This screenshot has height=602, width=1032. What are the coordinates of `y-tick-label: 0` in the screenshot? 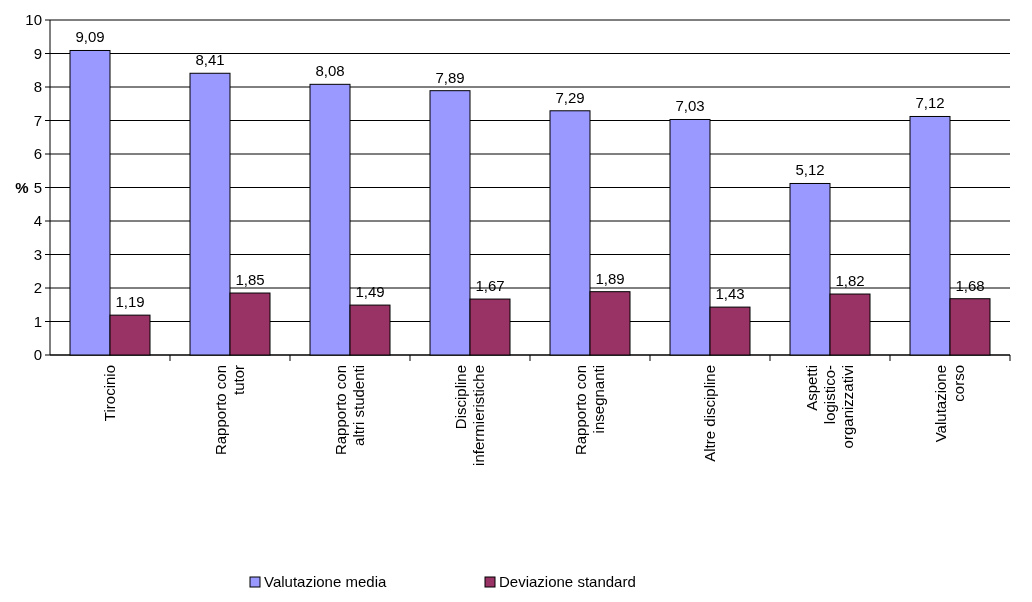 It's located at (37, 355).